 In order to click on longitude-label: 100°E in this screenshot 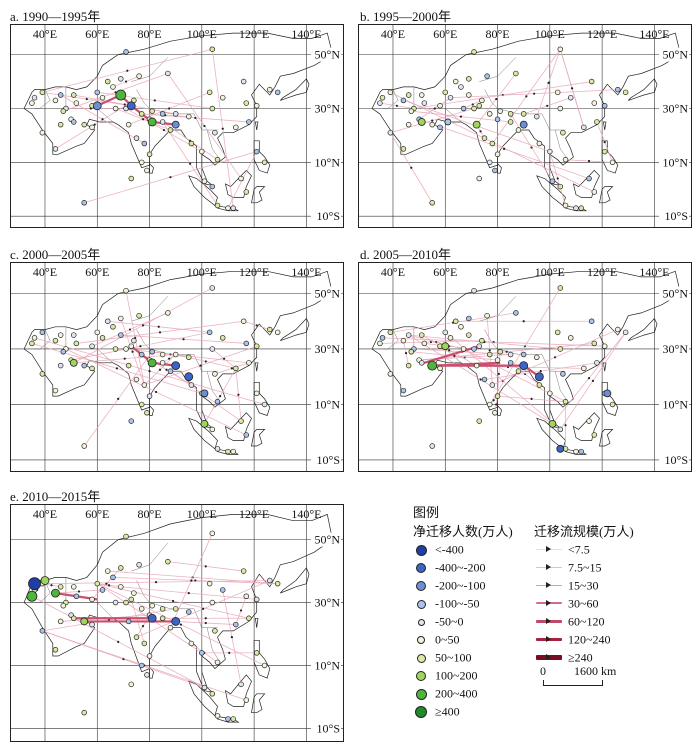, I will do `click(202, 34)`.